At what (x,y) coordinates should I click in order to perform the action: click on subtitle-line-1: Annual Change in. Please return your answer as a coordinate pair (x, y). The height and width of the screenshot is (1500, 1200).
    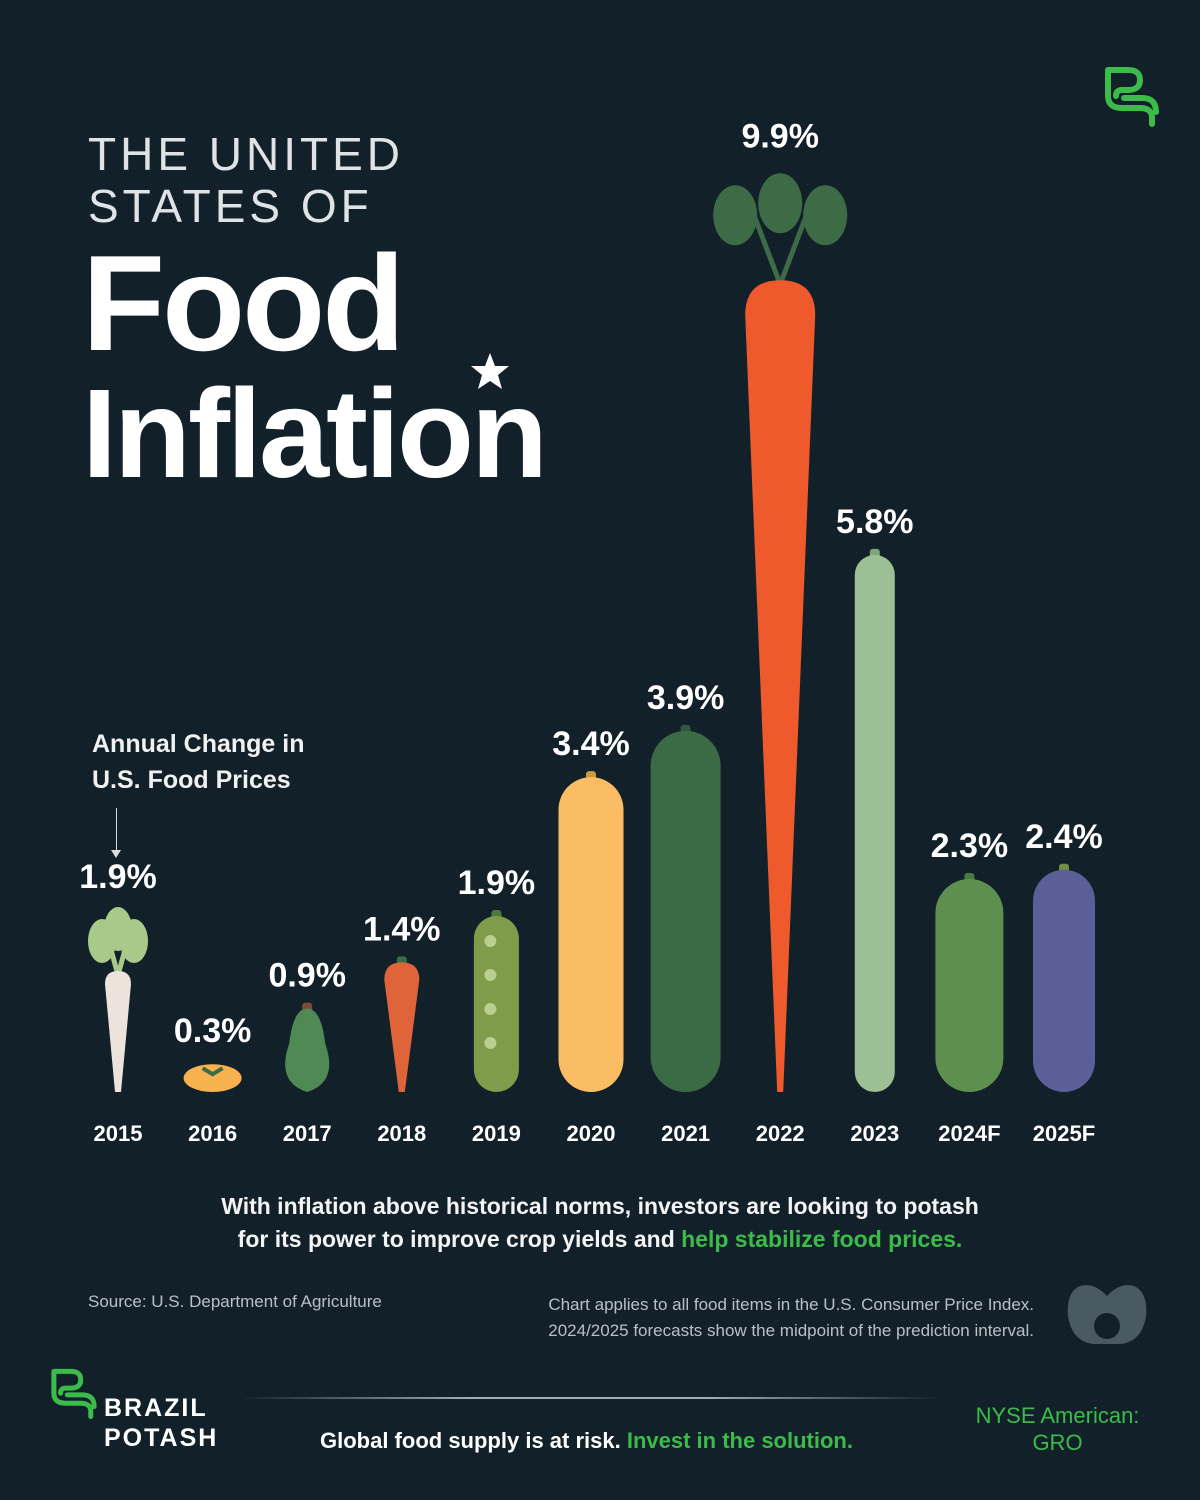
    Looking at the image, I should click on (198, 744).